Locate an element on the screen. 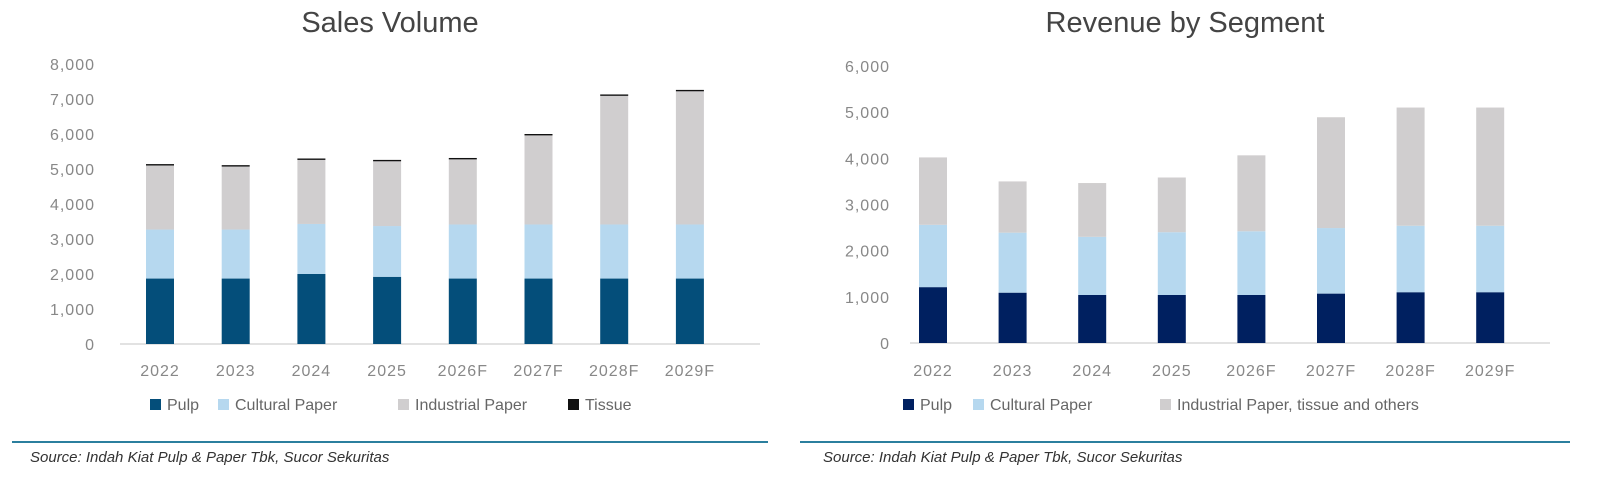 This screenshot has height=481, width=1600. bar-industrial-paper-tissue-and-others-2024 is located at coordinates (1092, 210).